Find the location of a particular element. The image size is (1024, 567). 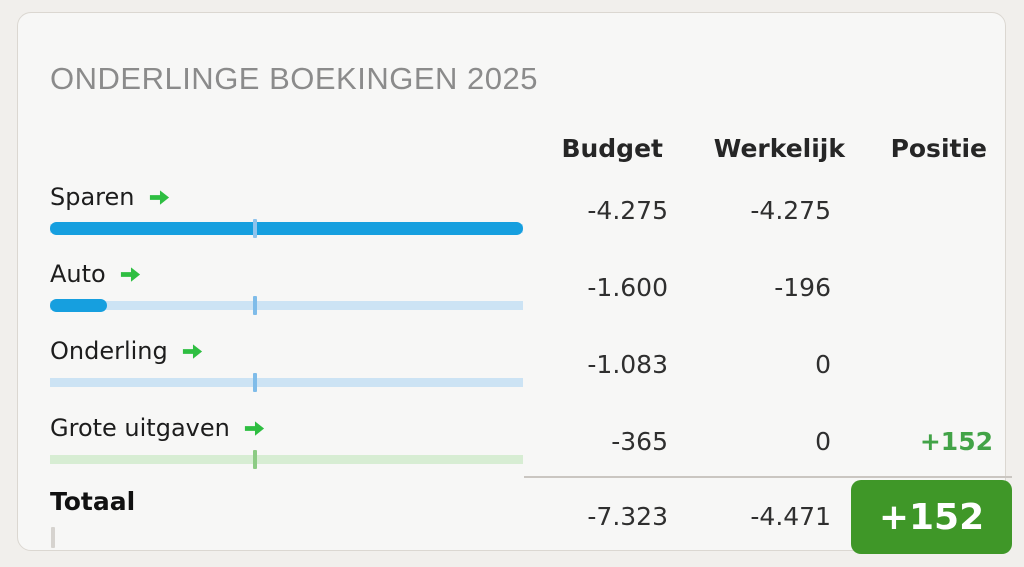

budget-value: -4.275 is located at coordinates (627, 210).